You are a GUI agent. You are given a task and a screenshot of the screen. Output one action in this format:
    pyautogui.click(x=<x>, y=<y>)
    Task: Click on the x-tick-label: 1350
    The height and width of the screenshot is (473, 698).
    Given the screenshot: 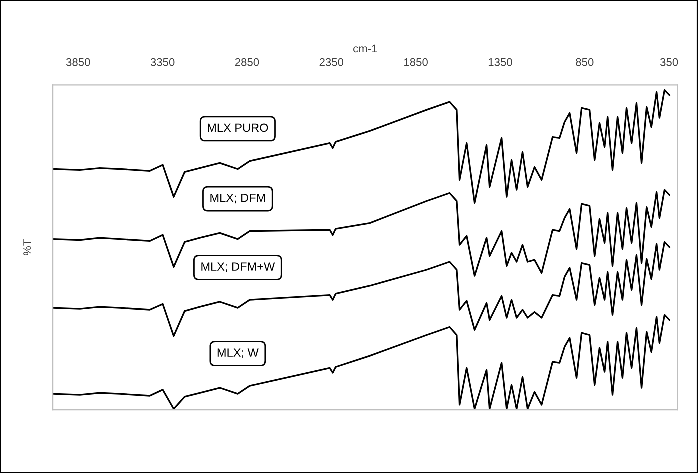 What is the action you would take?
    pyautogui.click(x=500, y=62)
    